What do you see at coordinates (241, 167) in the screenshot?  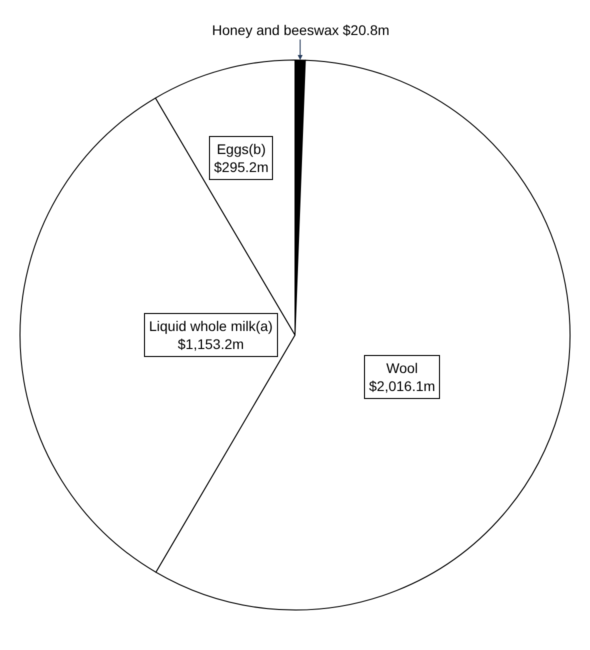 I see `data-label: $295.2m` at bounding box center [241, 167].